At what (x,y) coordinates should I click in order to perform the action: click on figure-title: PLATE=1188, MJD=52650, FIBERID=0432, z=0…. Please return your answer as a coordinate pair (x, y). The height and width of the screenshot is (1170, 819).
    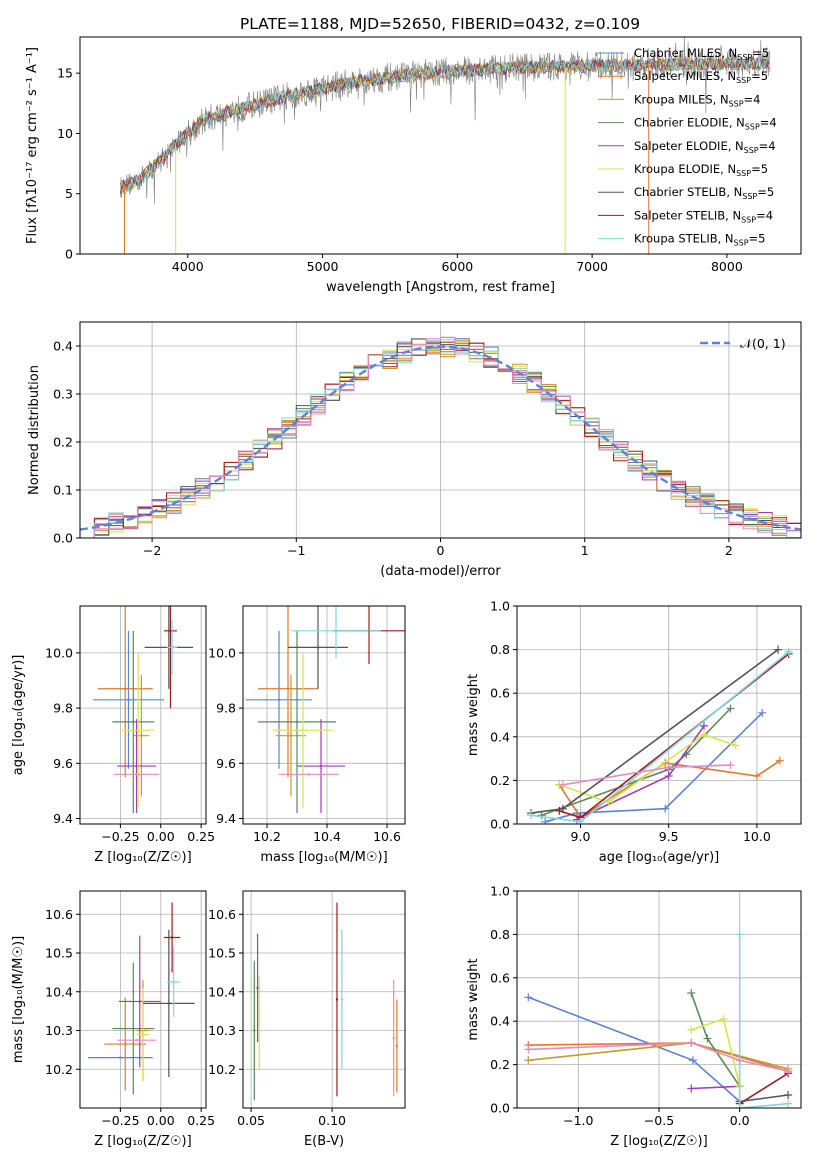
    Looking at the image, I should click on (440, 24).